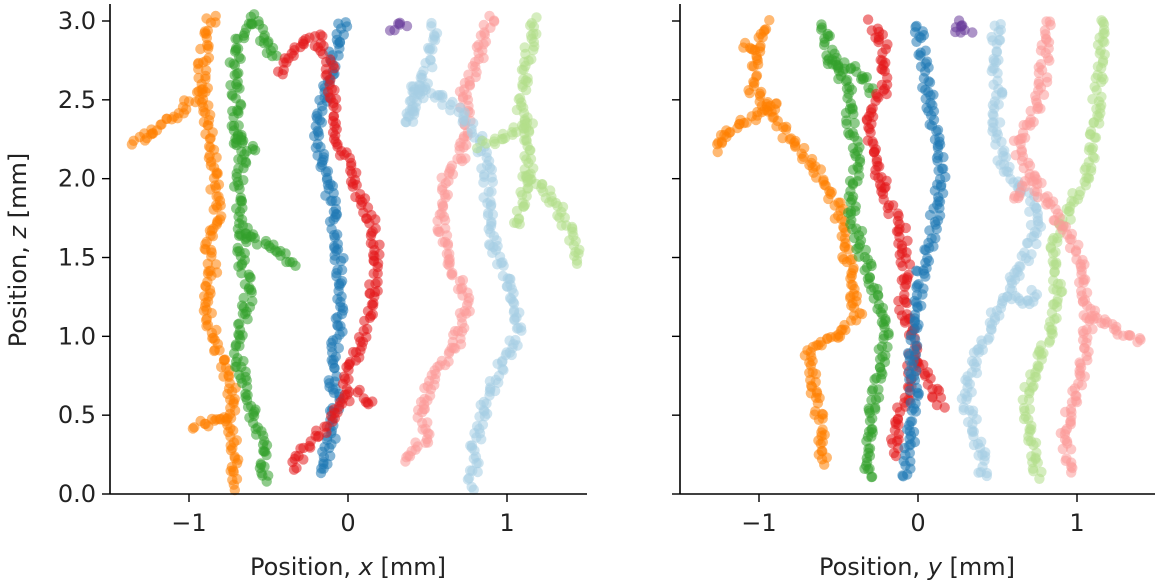 The width and height of the screenshot is (1158, 585). Describe the element at coordinates (347, 523) in the screenshot. I see `x-tick-label: 0` at that location.